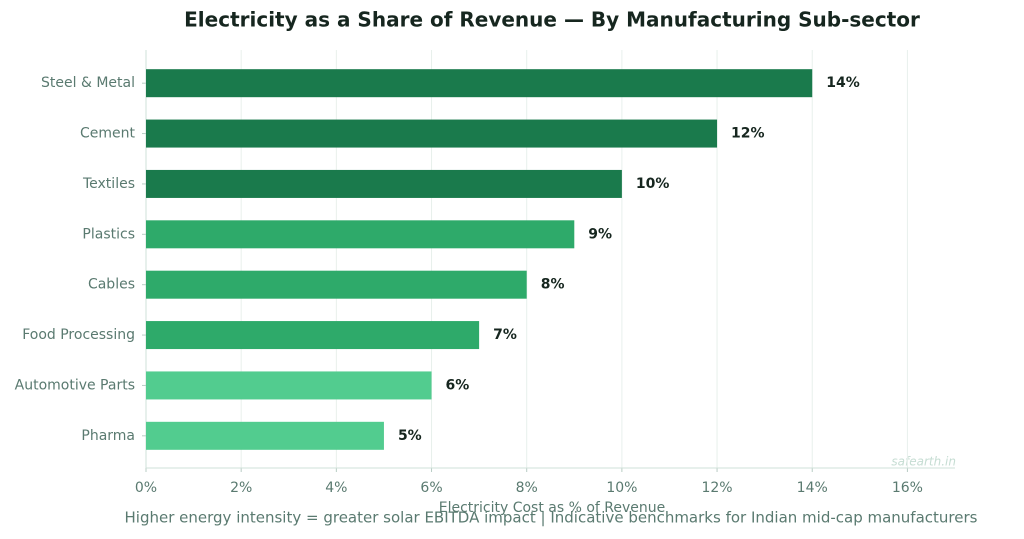 This screenshot has height=539, width=1024. Describe the element at coordinates (78, 335) in the screenshot. I see `y-tick-label: Food Processing` at that location.